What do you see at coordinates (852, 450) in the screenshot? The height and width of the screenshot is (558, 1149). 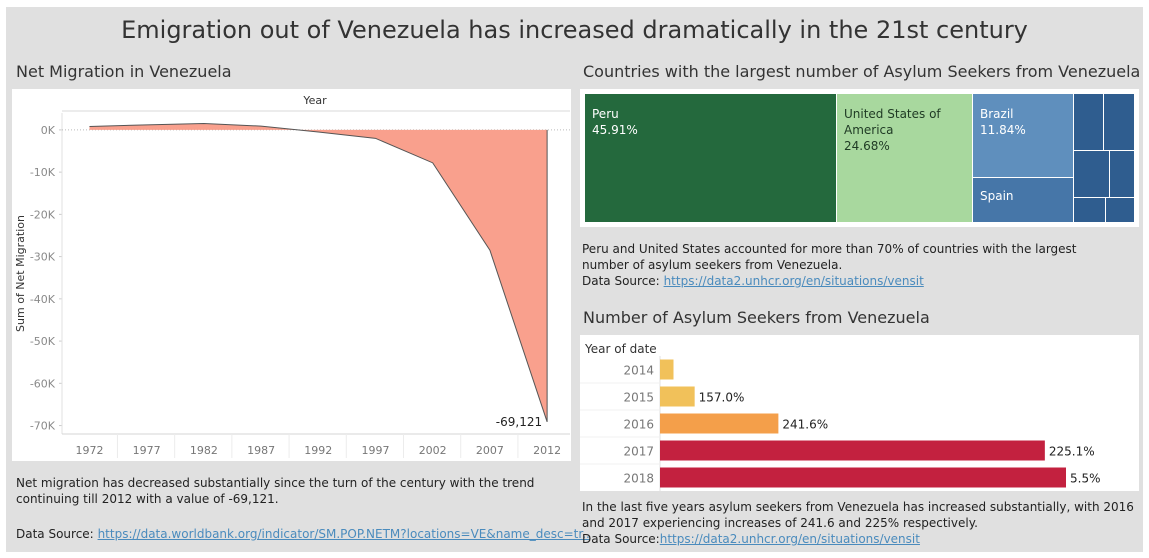 I see `bar-2017` at bounding box center [852, 450].